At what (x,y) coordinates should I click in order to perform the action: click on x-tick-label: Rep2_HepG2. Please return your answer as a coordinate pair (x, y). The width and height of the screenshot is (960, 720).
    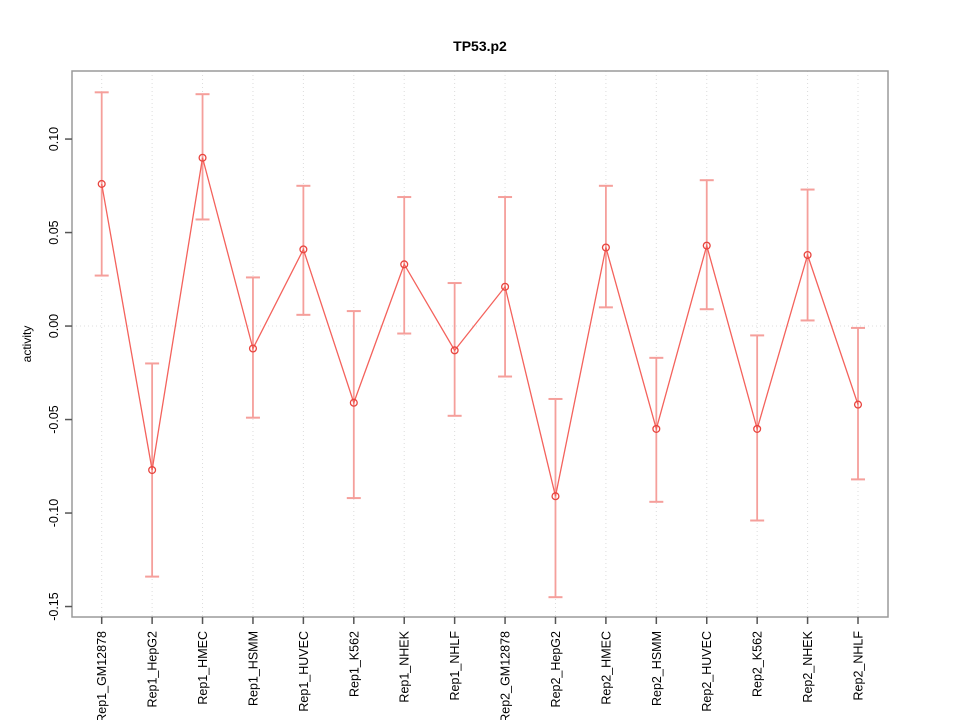
    Looking at the image, I should click on (556, 669).